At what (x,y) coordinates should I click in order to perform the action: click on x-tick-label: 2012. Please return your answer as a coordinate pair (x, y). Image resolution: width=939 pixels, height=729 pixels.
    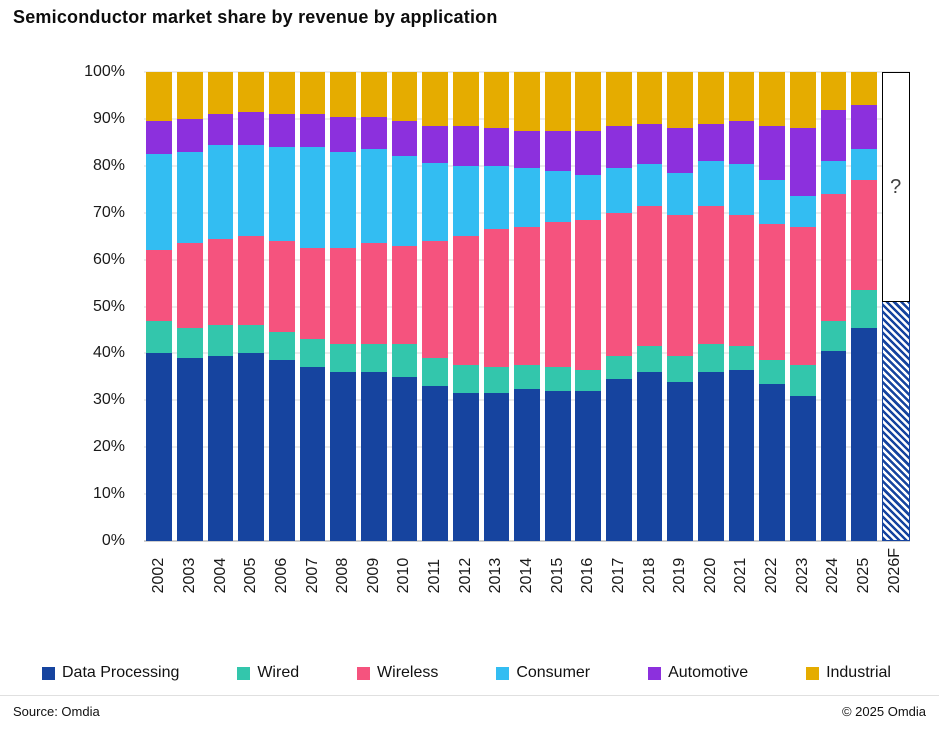
    Looking at the image, I should click on (465, 575).